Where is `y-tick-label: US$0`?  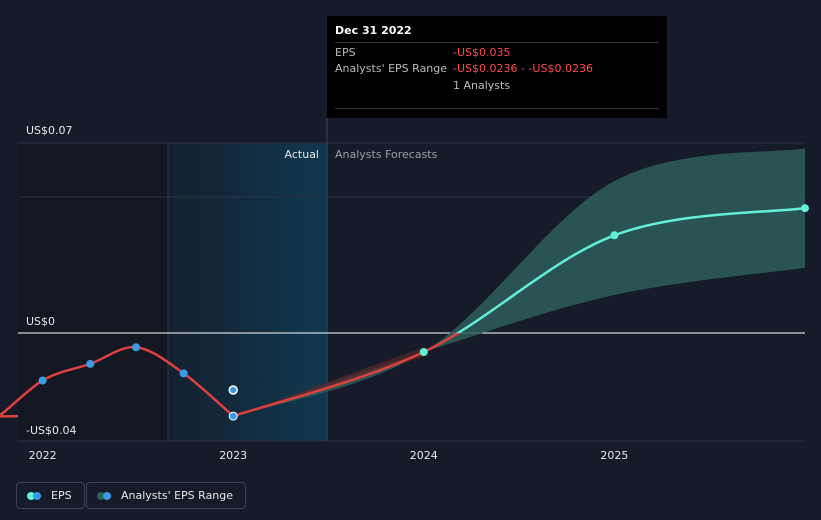 y-tick-label: US$0 is located at coordinates (40, 321).